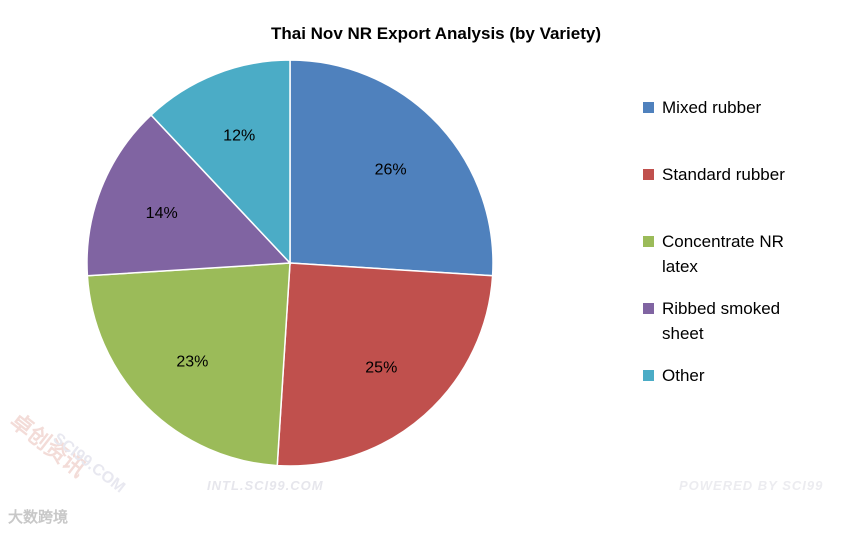  I want to click on legend-label-0: Mixed rubber, so click(752, 107).